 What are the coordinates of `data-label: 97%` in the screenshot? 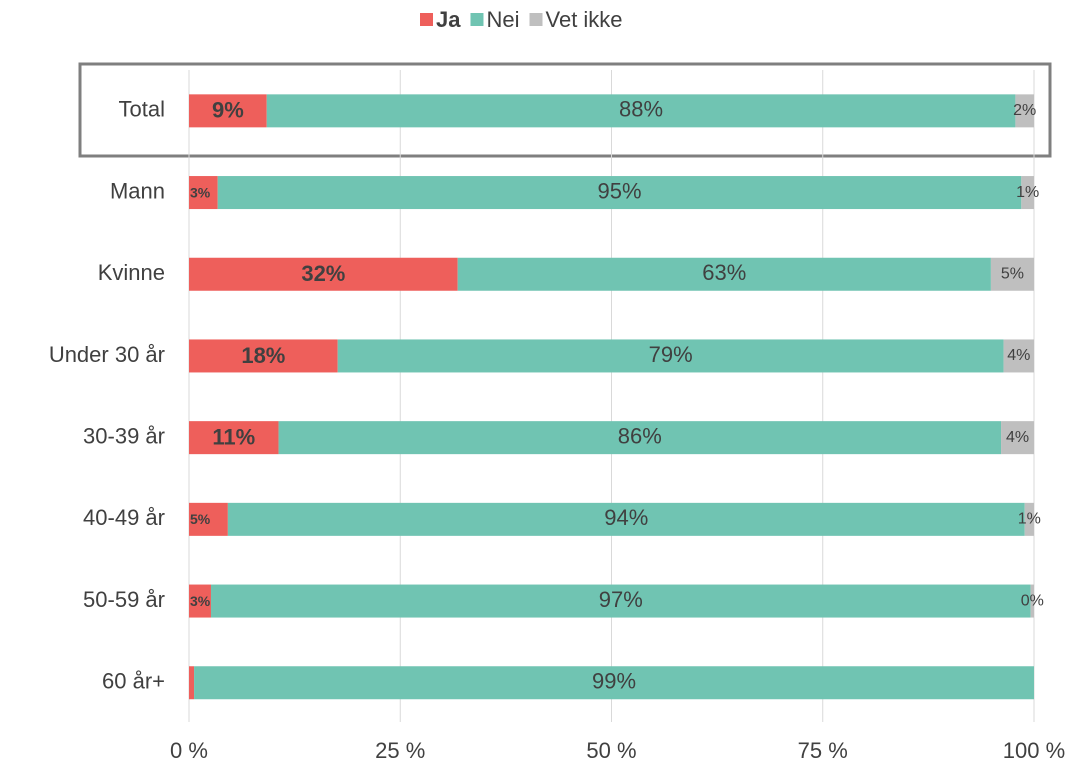 It's located at (621, 599).